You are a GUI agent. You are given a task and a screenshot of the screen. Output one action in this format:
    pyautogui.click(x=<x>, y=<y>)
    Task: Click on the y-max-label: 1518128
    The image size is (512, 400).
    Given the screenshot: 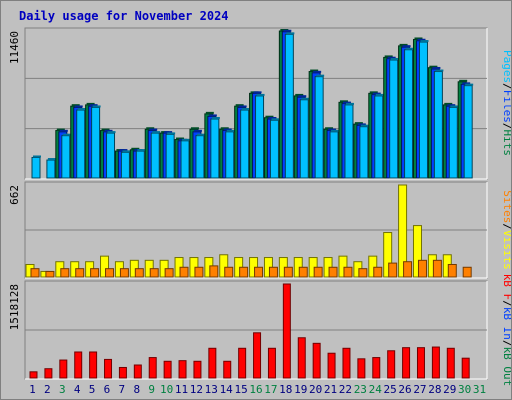 What is the action you would take?
    pyautogui.click(x=14, y=307)
    